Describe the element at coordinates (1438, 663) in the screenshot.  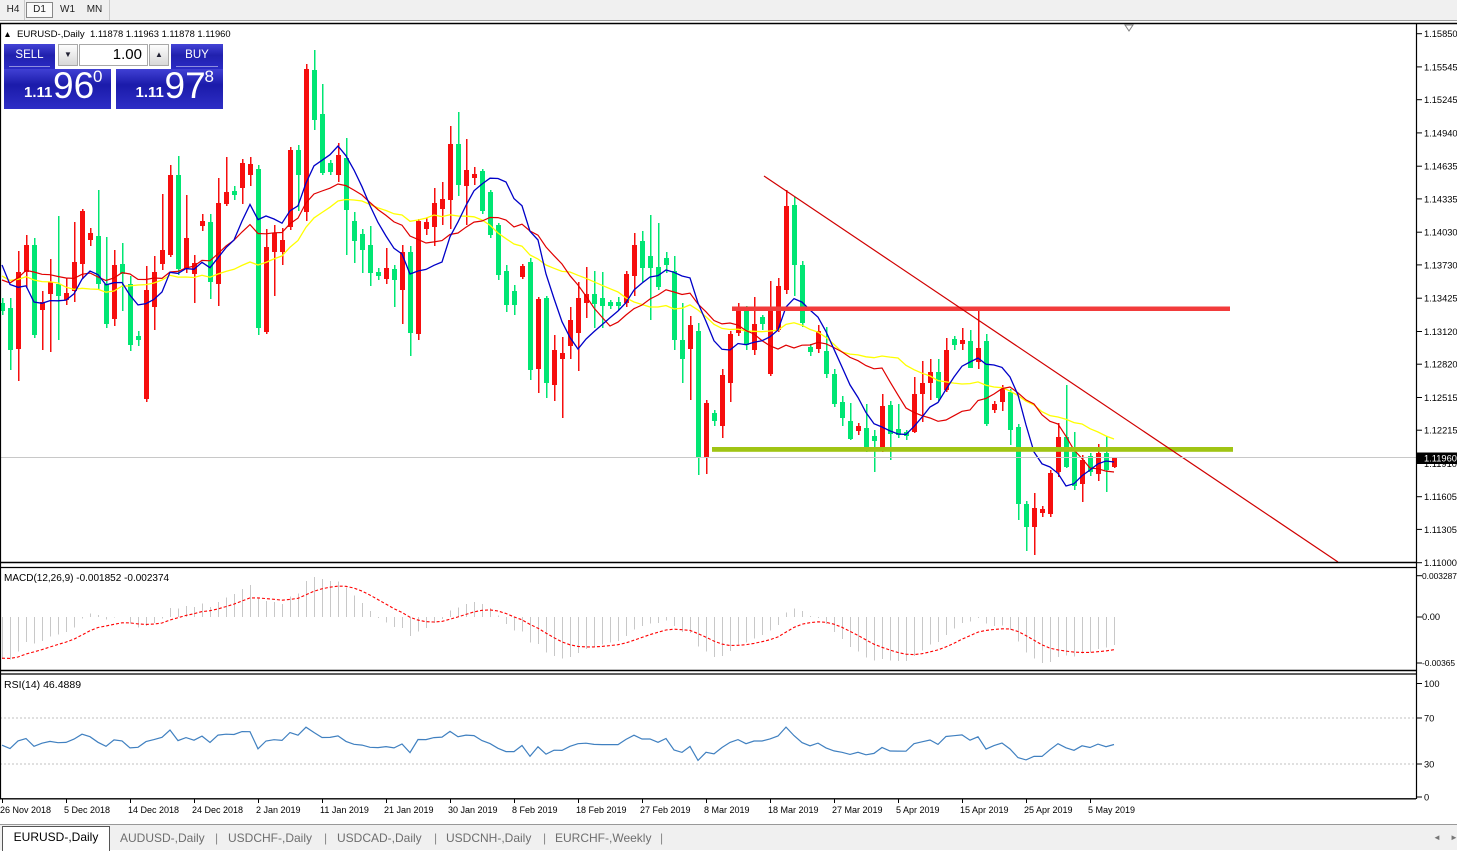
I see `svg-text: -0.00365` at that location.